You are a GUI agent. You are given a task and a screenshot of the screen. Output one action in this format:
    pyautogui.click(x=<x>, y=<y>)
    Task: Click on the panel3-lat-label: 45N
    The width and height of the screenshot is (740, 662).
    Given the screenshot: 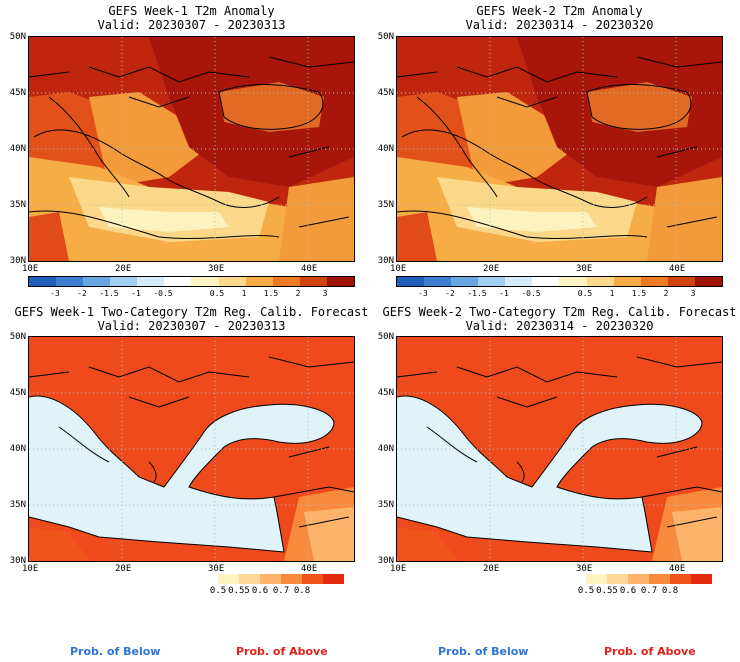 What is the action you would take?
    pyautogui.click(x=17, y=393)
    